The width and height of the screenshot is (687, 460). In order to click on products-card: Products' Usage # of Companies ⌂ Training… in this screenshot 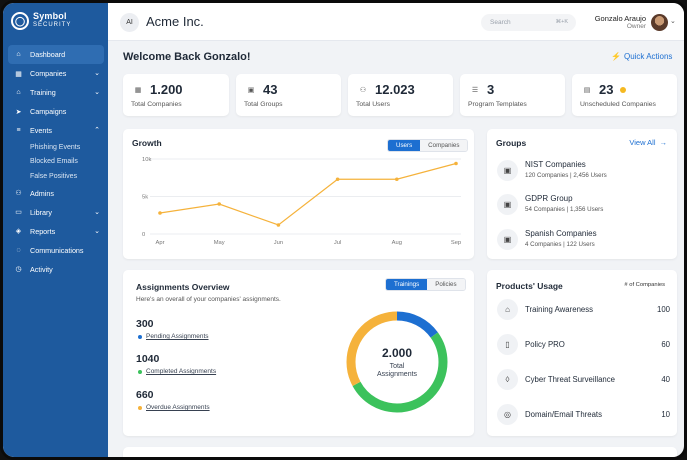, I will do `click(582, 353)`.